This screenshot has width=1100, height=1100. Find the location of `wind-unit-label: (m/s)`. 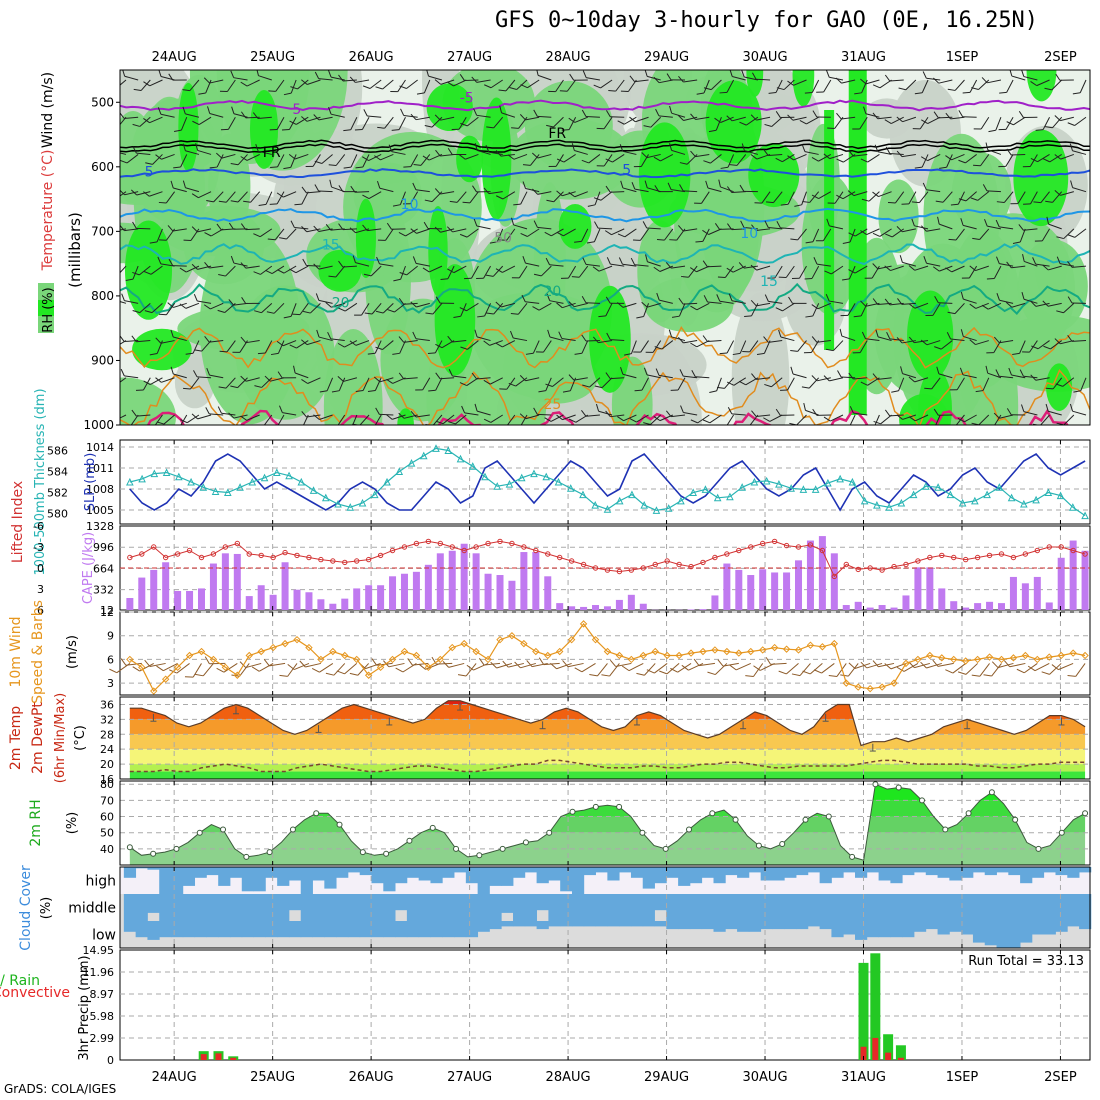

wind-unit-label: (m/s) is located at coordinates (72, 652).